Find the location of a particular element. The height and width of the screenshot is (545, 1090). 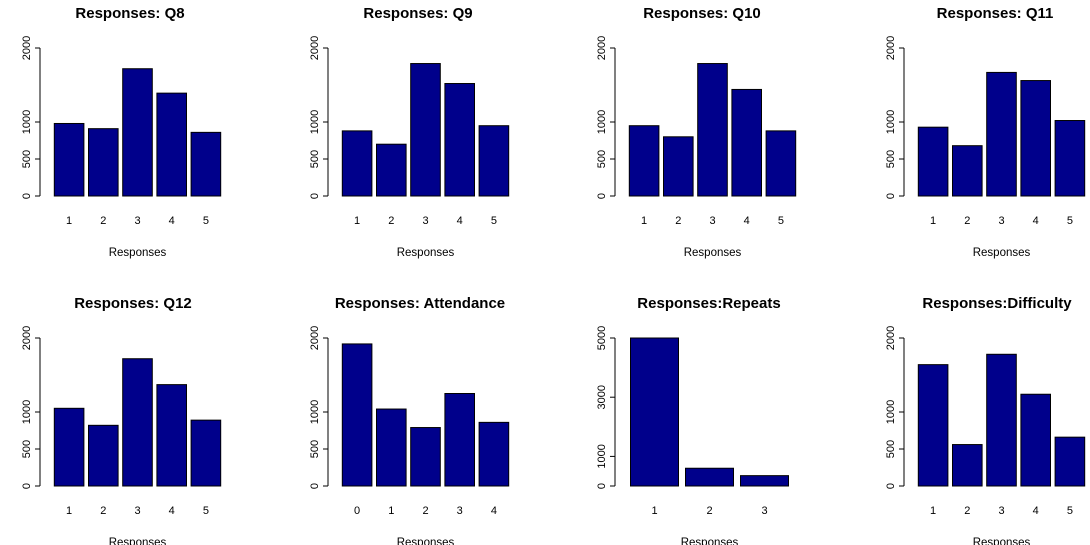

chart-panel-3: Responses: Q10 0 500 1000 2000 1 2 3 4 5 Responses is located at coordinates (696, 132).